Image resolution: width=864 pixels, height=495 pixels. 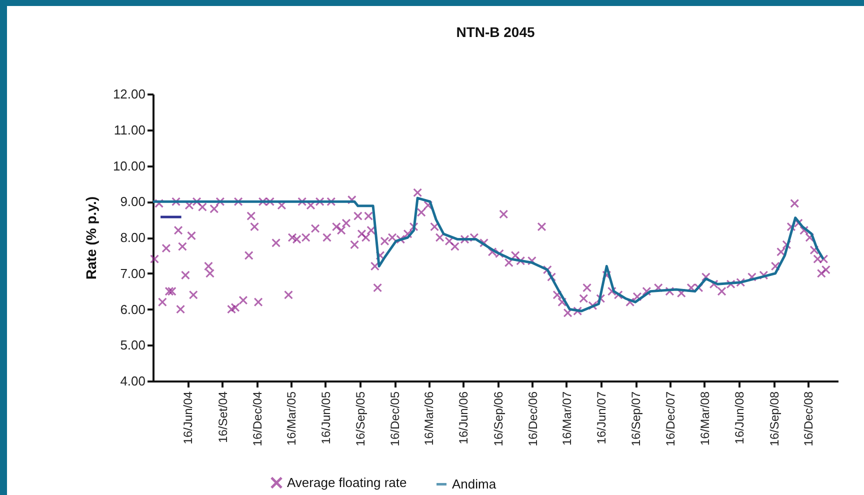 I want to click on x-tick-label: 16/Mar/06, so click(x=429, y=418).